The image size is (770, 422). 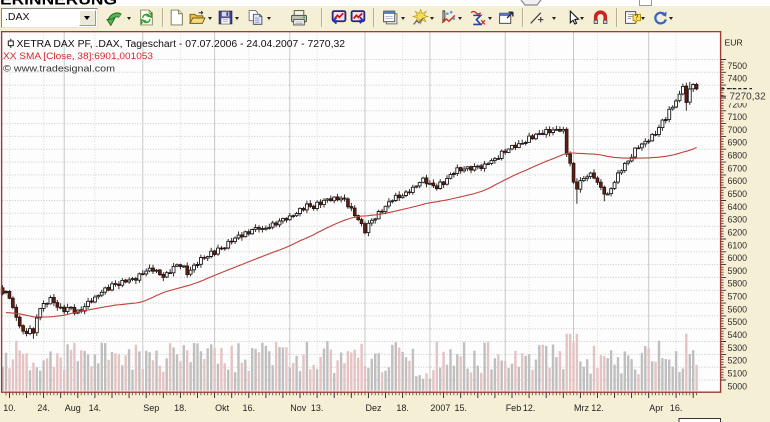 I want to click on svg-text: 6200, so click(x=738, y=233).